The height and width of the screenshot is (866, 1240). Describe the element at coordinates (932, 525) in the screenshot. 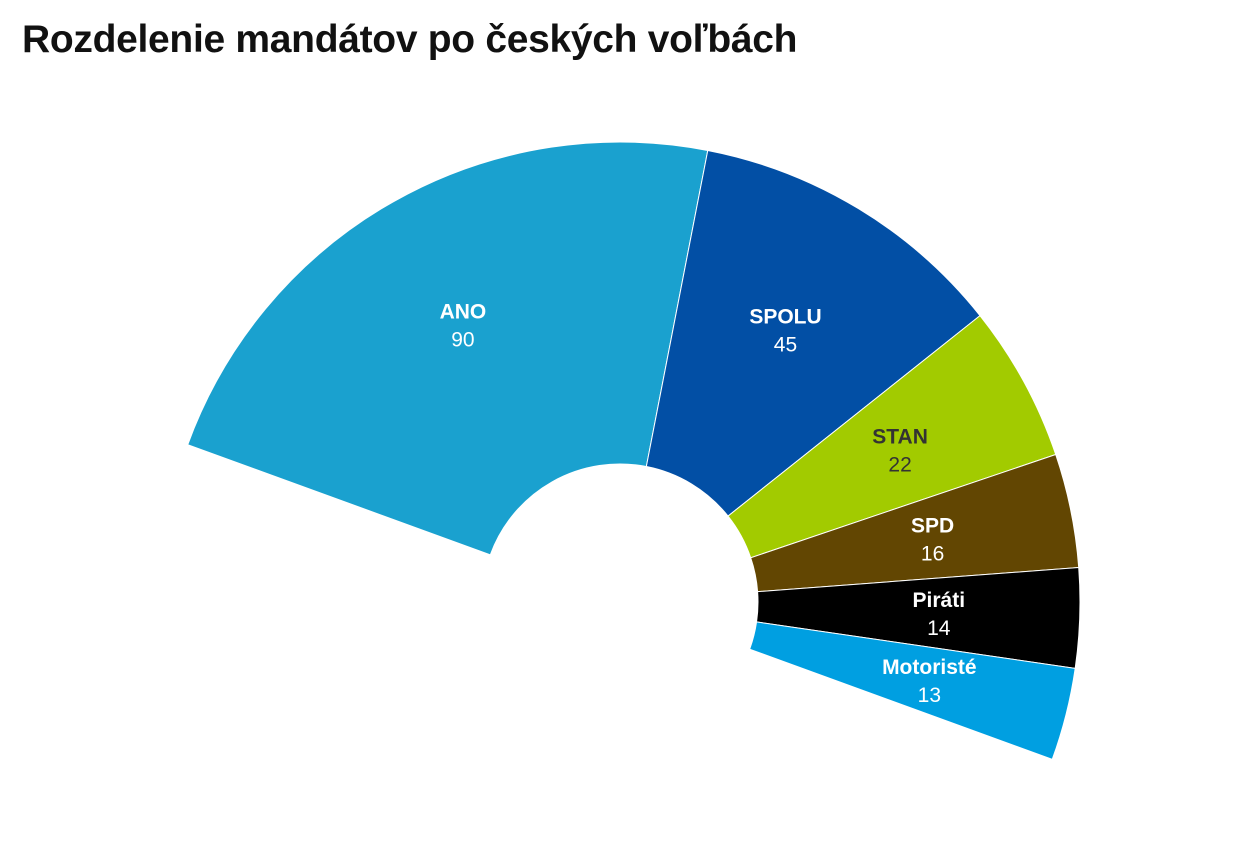

I see `label-name-spd: SPD` at that location.